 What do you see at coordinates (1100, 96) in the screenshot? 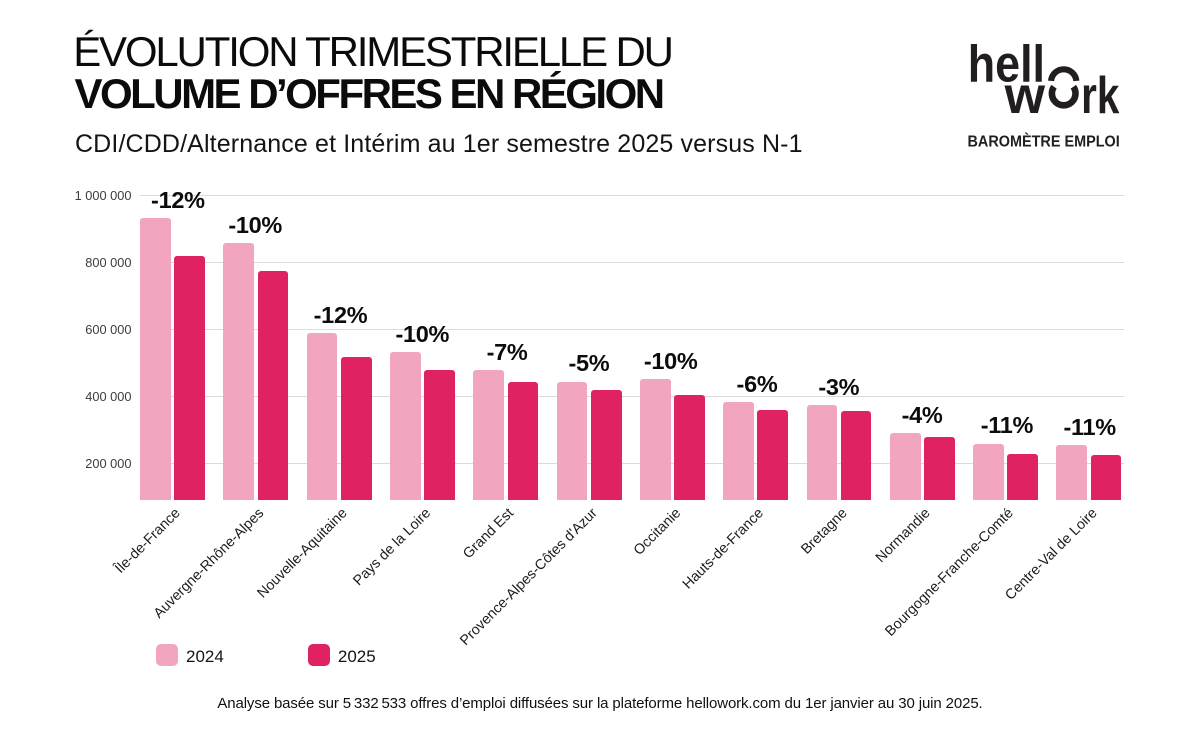
I see `svg-text: rk` at bounding box center [1100, 96].